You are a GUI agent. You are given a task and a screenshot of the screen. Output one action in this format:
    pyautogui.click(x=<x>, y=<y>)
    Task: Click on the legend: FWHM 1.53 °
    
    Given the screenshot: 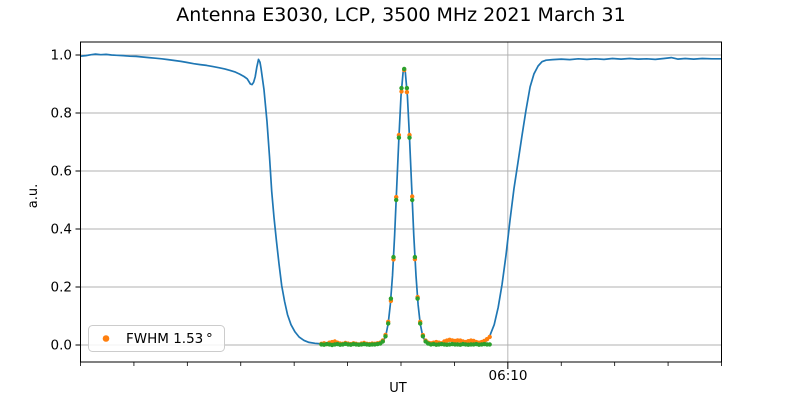 What is the action you would take?
    pyautogui.click(x=156, y=338)
    